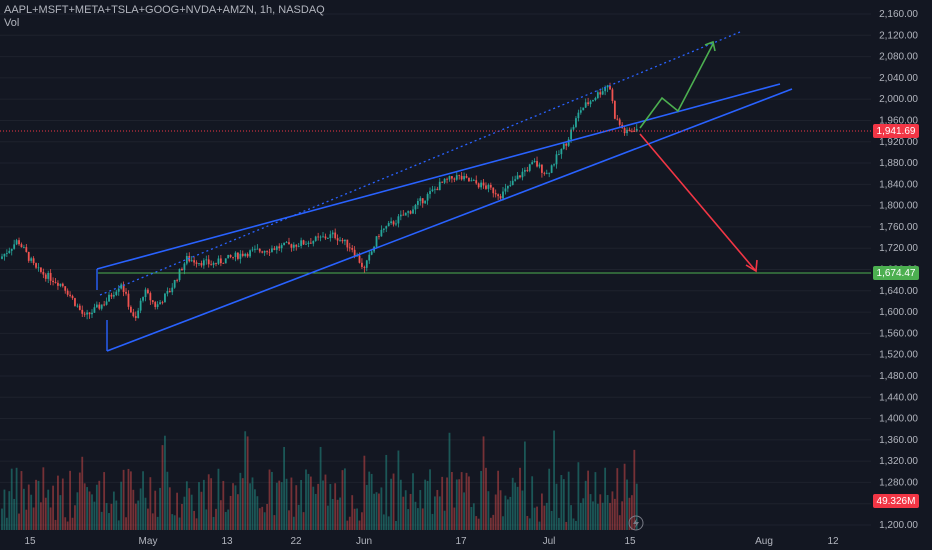  Describe the element at coordinates (12, 23) in the screenshot. I see `volume-legend-label: Vol` at that location.